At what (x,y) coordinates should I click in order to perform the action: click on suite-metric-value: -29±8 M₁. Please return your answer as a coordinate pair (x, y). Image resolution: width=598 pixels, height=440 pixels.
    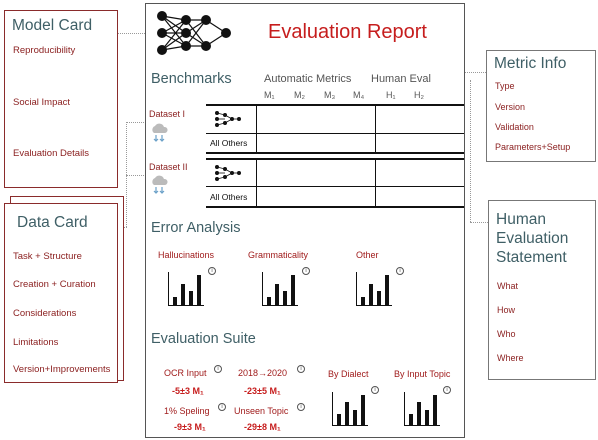
    Looking at the image, I should click on (262, 427).